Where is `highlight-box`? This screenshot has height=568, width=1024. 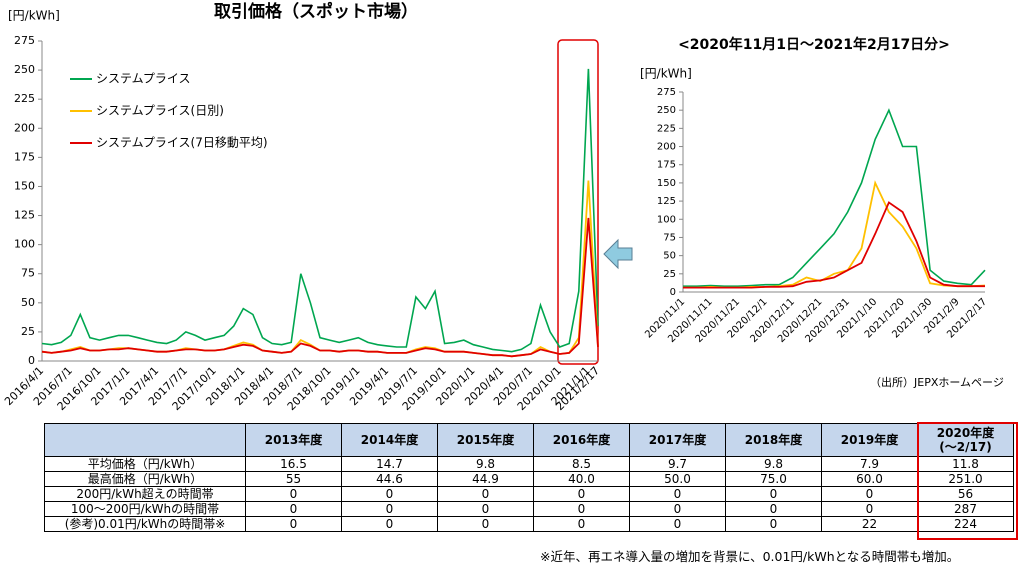 highlight-box is located at coordinates (578, 202).